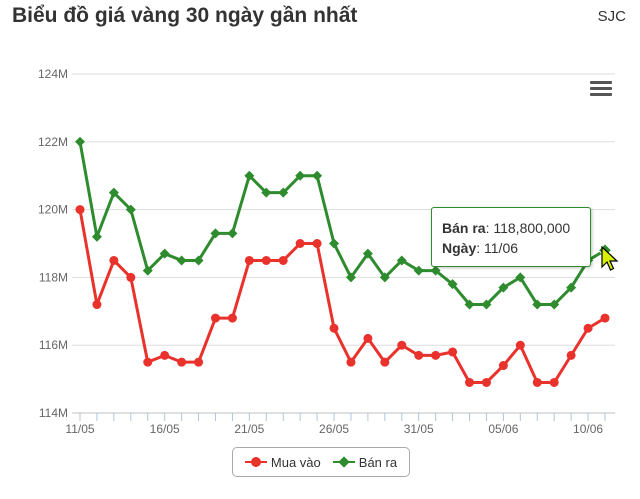 The image size is (640, 499). What do you see at coordinates (601, 89) in the screenshot?
I see `hamburger-menu-icon` at bounding box center [601, 89].